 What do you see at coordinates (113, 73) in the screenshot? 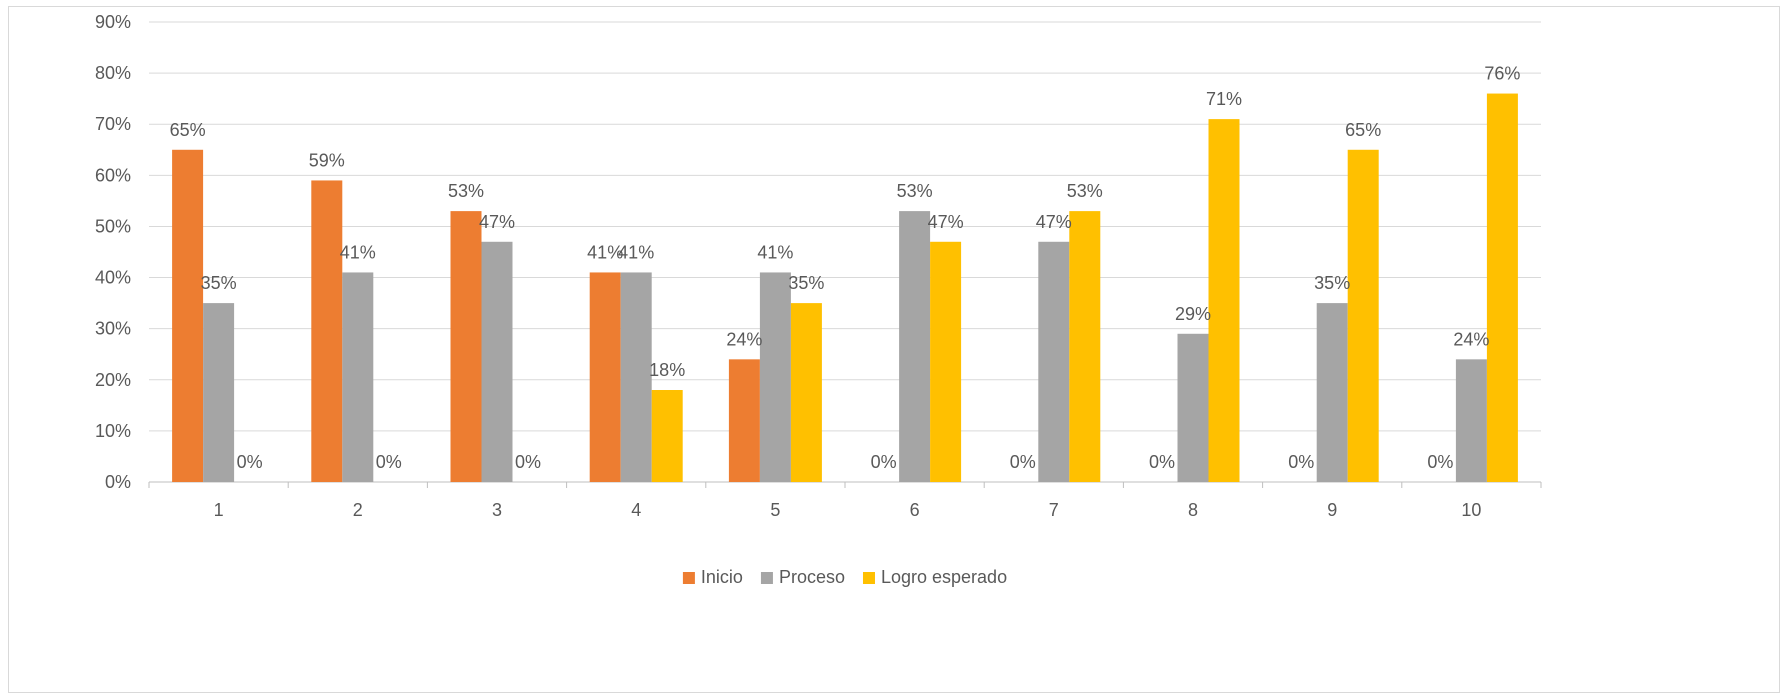
I see `y-tick-label: 80%` at bounding box center [113, 73].